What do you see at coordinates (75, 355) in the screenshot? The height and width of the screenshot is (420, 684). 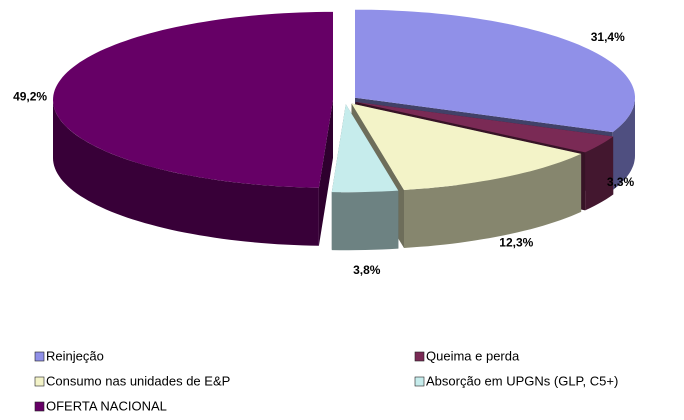 I see `legend-label: Reinjeção` at bounding box center [75, 355].